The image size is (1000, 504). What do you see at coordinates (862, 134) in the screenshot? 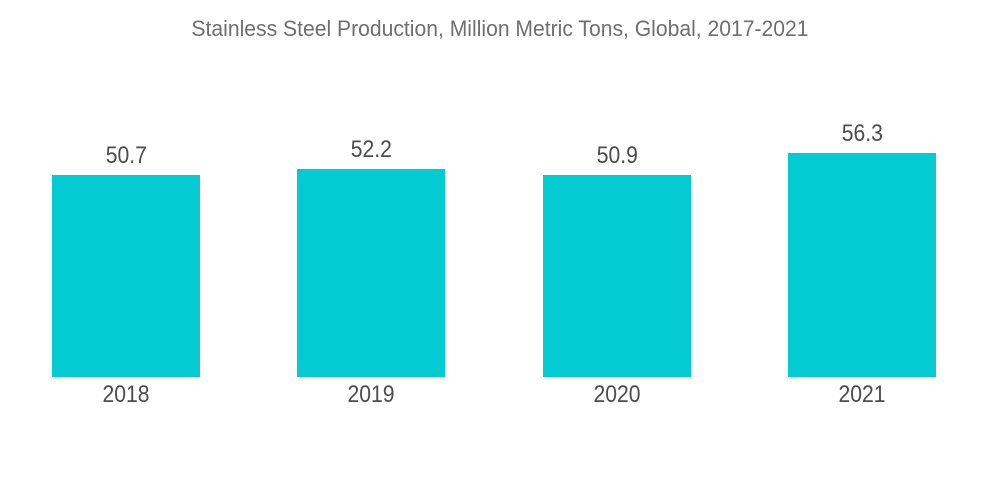
I see `bar-value-label: 56.3` at bounding box center [862, 134].